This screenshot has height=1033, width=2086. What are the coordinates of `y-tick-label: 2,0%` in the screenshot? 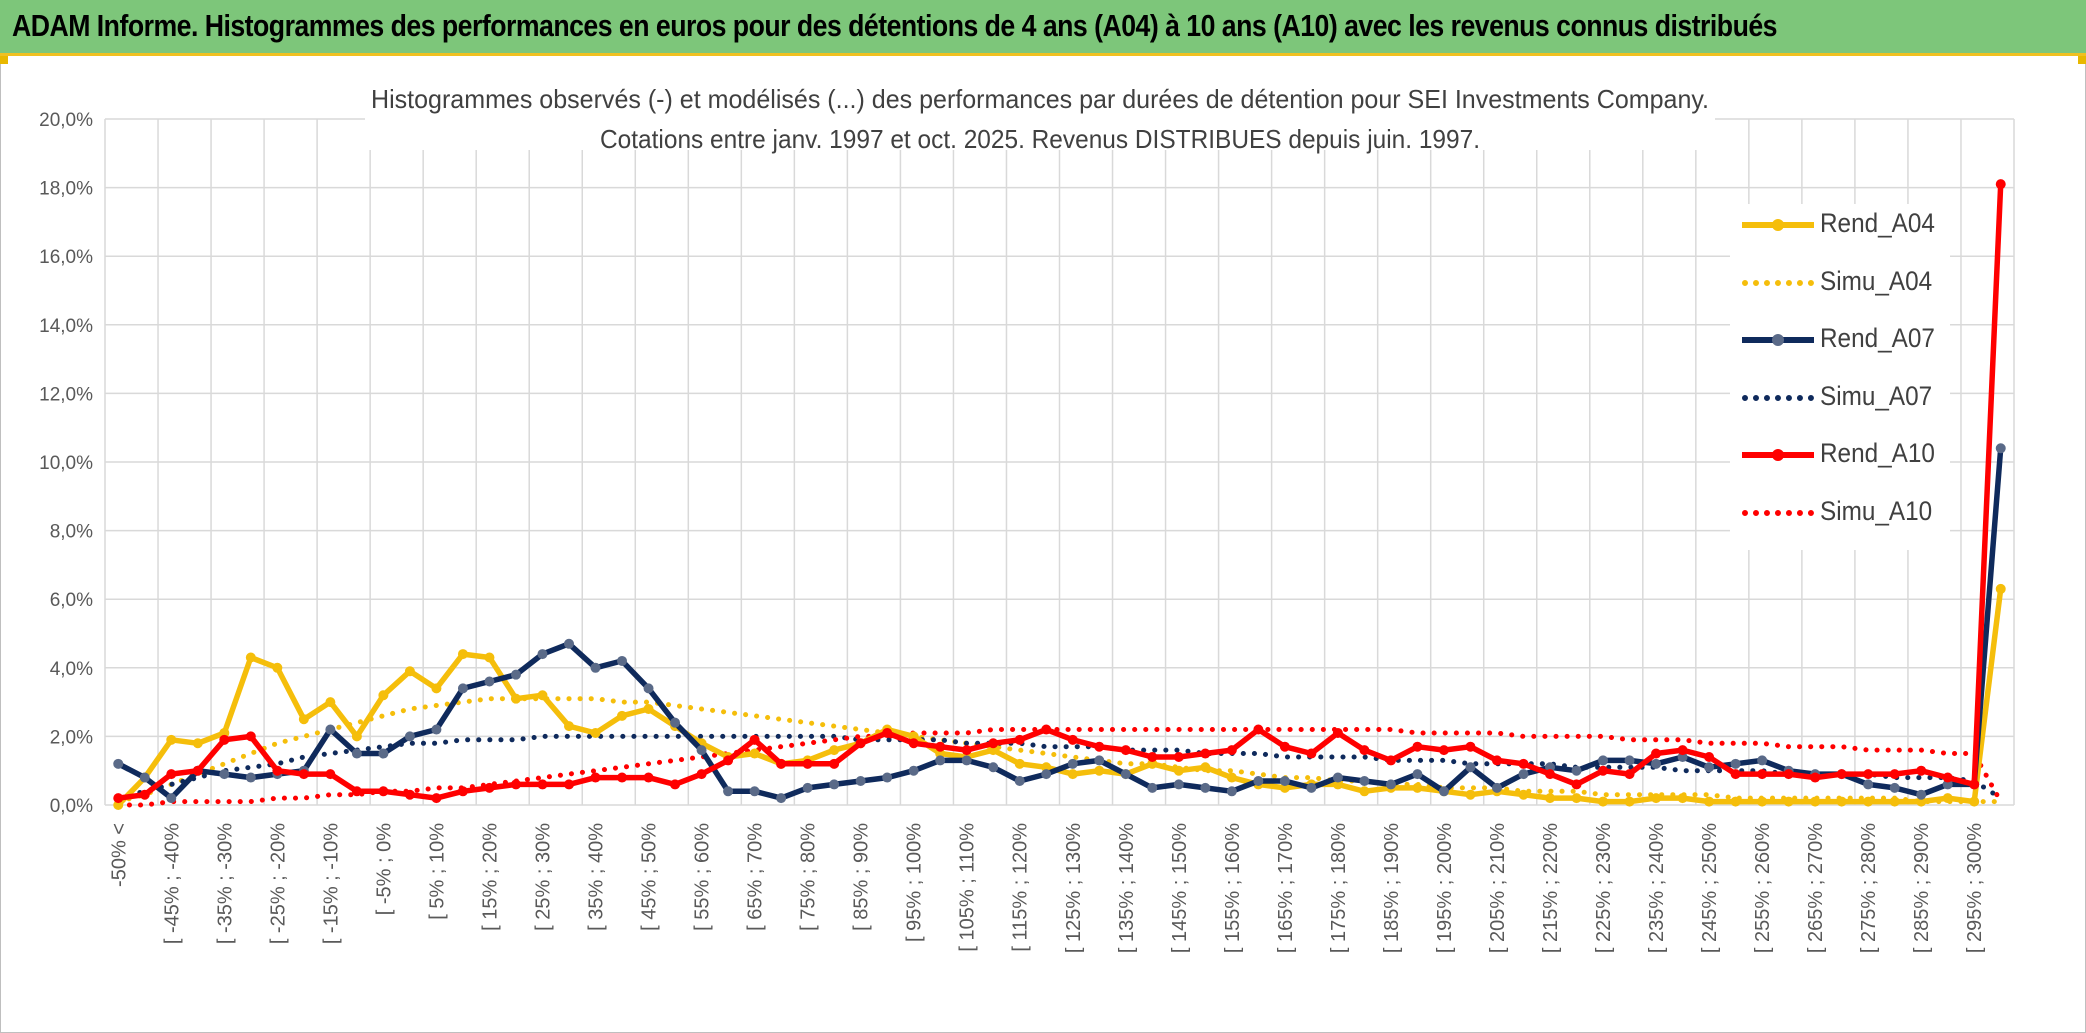 It's located at (71, 737).